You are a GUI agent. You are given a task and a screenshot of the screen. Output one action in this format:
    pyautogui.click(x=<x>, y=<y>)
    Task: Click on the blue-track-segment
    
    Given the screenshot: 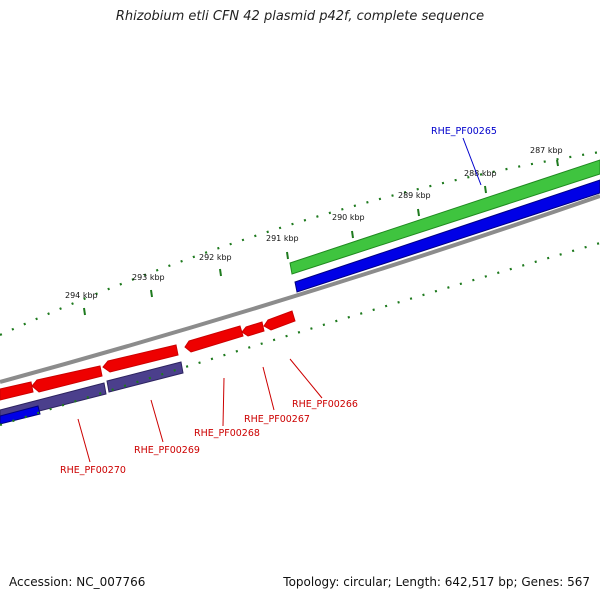 What is the action you would take?
    pyautogui.click(x=447, y=236)
    